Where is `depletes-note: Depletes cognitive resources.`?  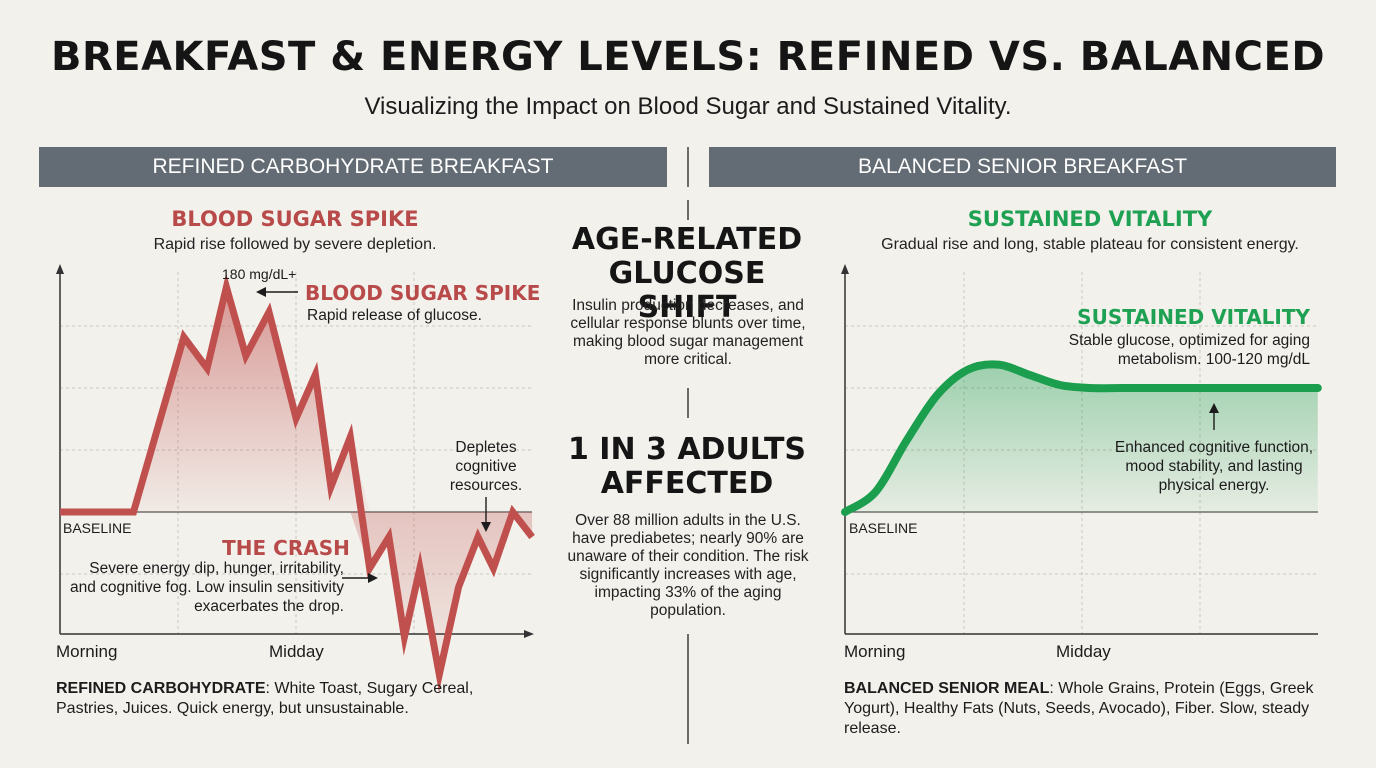
depletes-note: Depletes cognitive resources. is located at coordinates (486, 466).